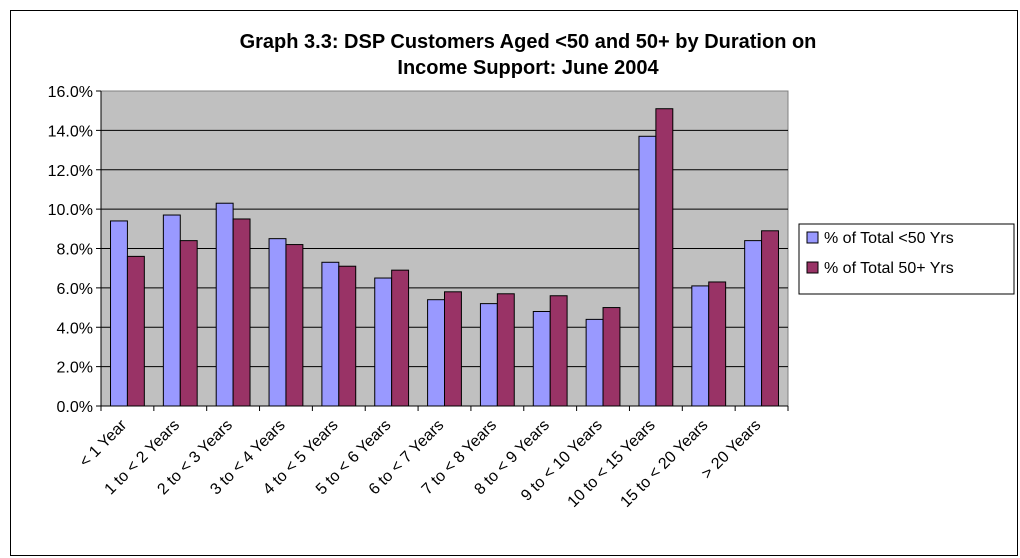 The image size is (1020, 558). Describe the element at coordinates (906, 259) in the screenshot. I see `legend-box` at that location.